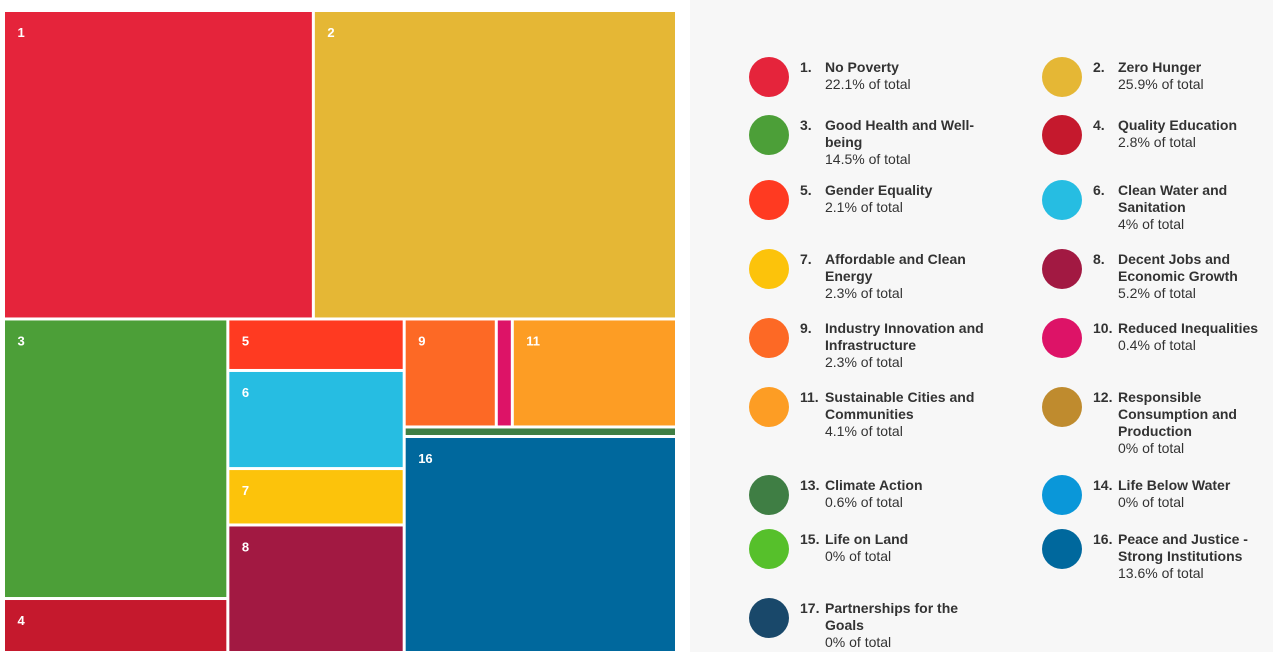 Image resolution: width=1273 pixels, height=652 pixels. I want to click on tile-label: 3, so click(21, 341).